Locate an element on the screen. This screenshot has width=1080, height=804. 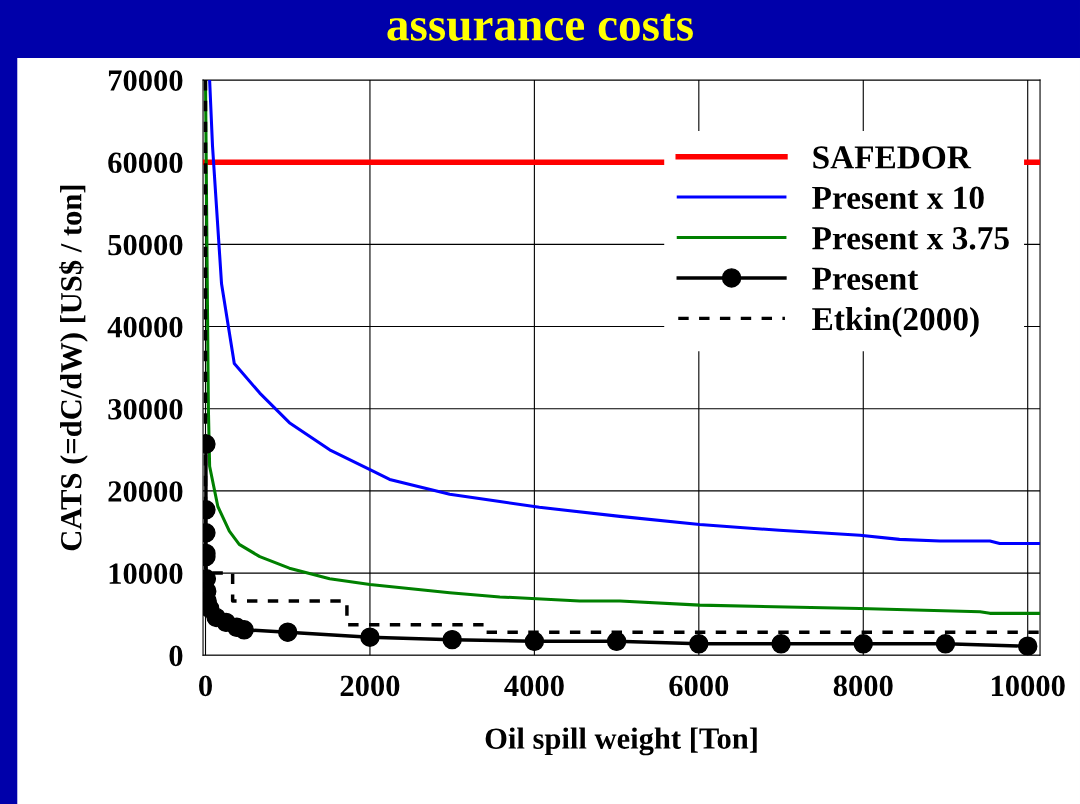
x-axis-title: Oil spill weight [Ton] is located at coordinates (621, 741).